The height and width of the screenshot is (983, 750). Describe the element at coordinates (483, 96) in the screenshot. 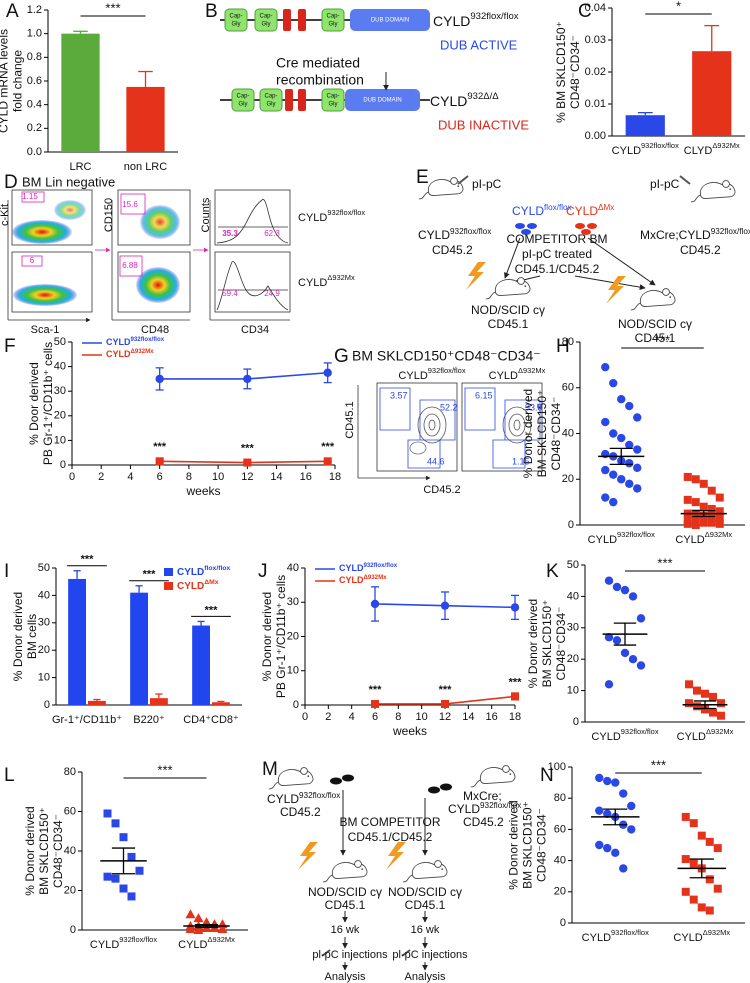

I see `text-part: 932Δ/Δ` at that location.